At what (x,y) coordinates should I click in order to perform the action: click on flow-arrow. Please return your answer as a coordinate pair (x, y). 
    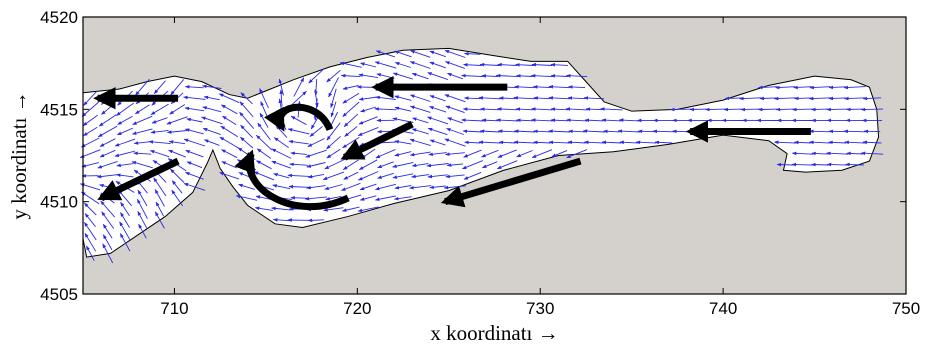
    Looking at the image, I should click on (511, 182).